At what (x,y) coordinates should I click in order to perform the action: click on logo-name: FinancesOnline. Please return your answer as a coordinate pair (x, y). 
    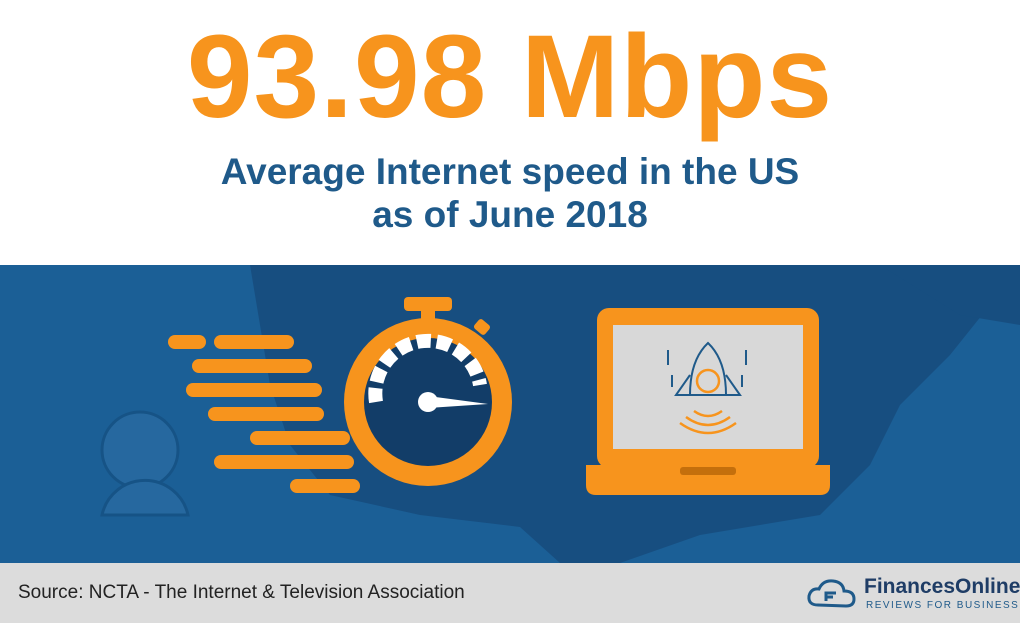
    Looking at the image, I should click on (942, 586).